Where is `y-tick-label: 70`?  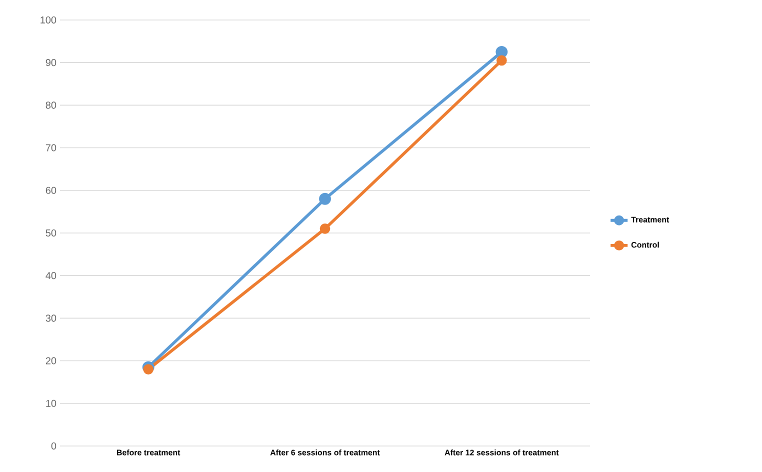 y-tick-label: 70 is located at coordinates (51, 148).